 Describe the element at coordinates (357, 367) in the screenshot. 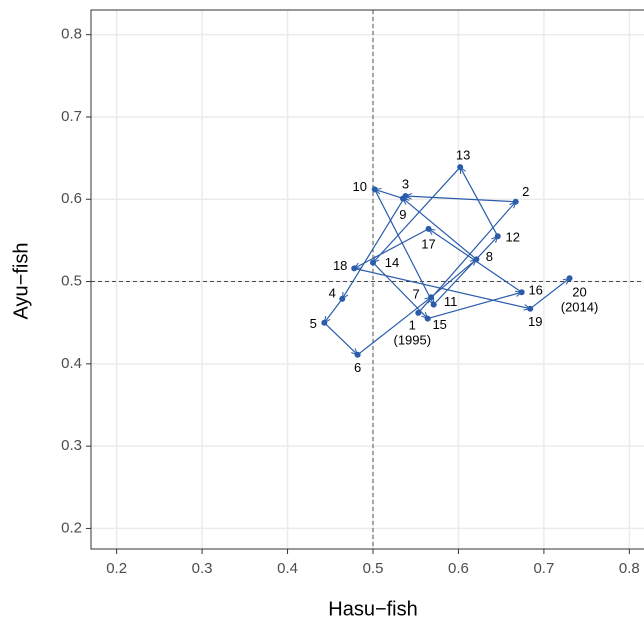

I see `point-label: 6` at that location.